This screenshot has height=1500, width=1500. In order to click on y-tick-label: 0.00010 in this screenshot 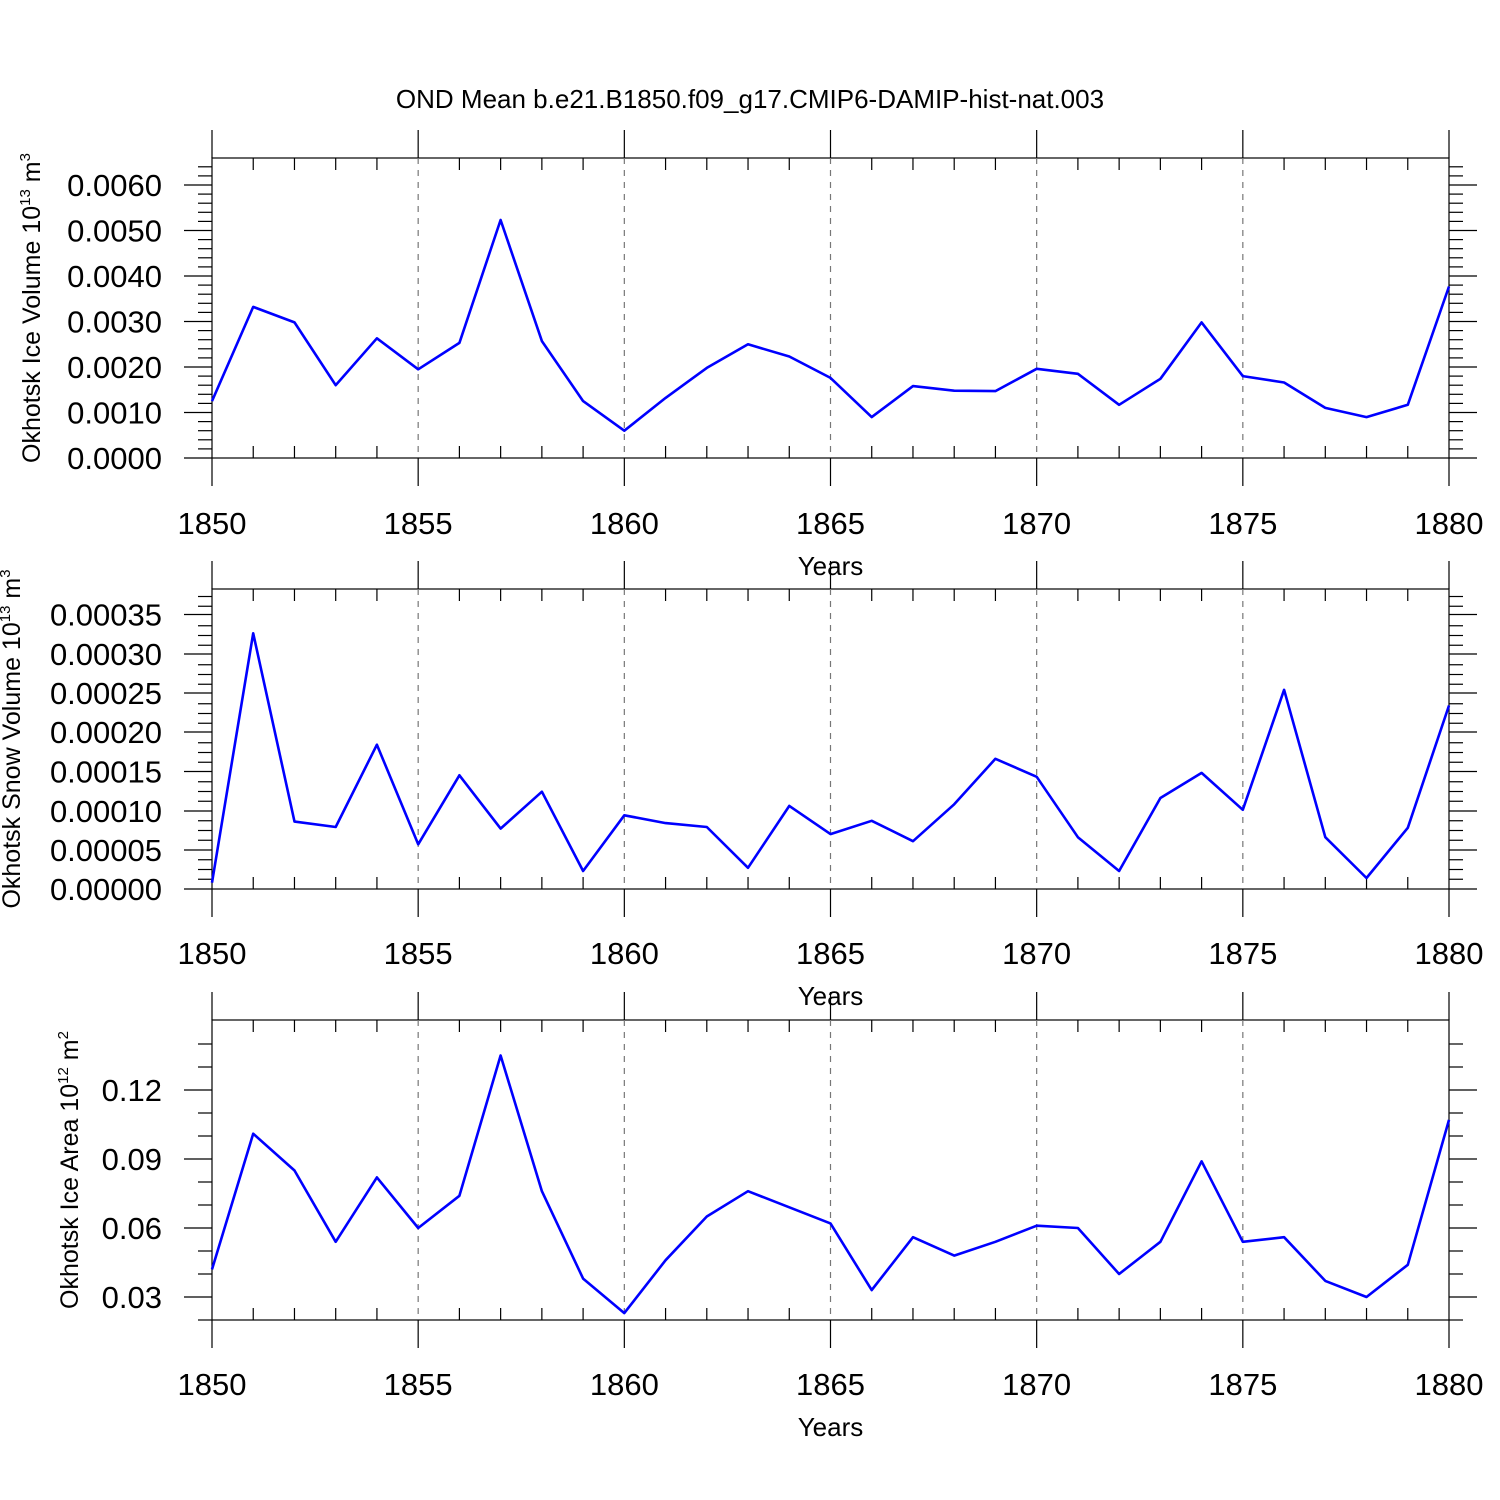, I will do `click(106, 811)`.